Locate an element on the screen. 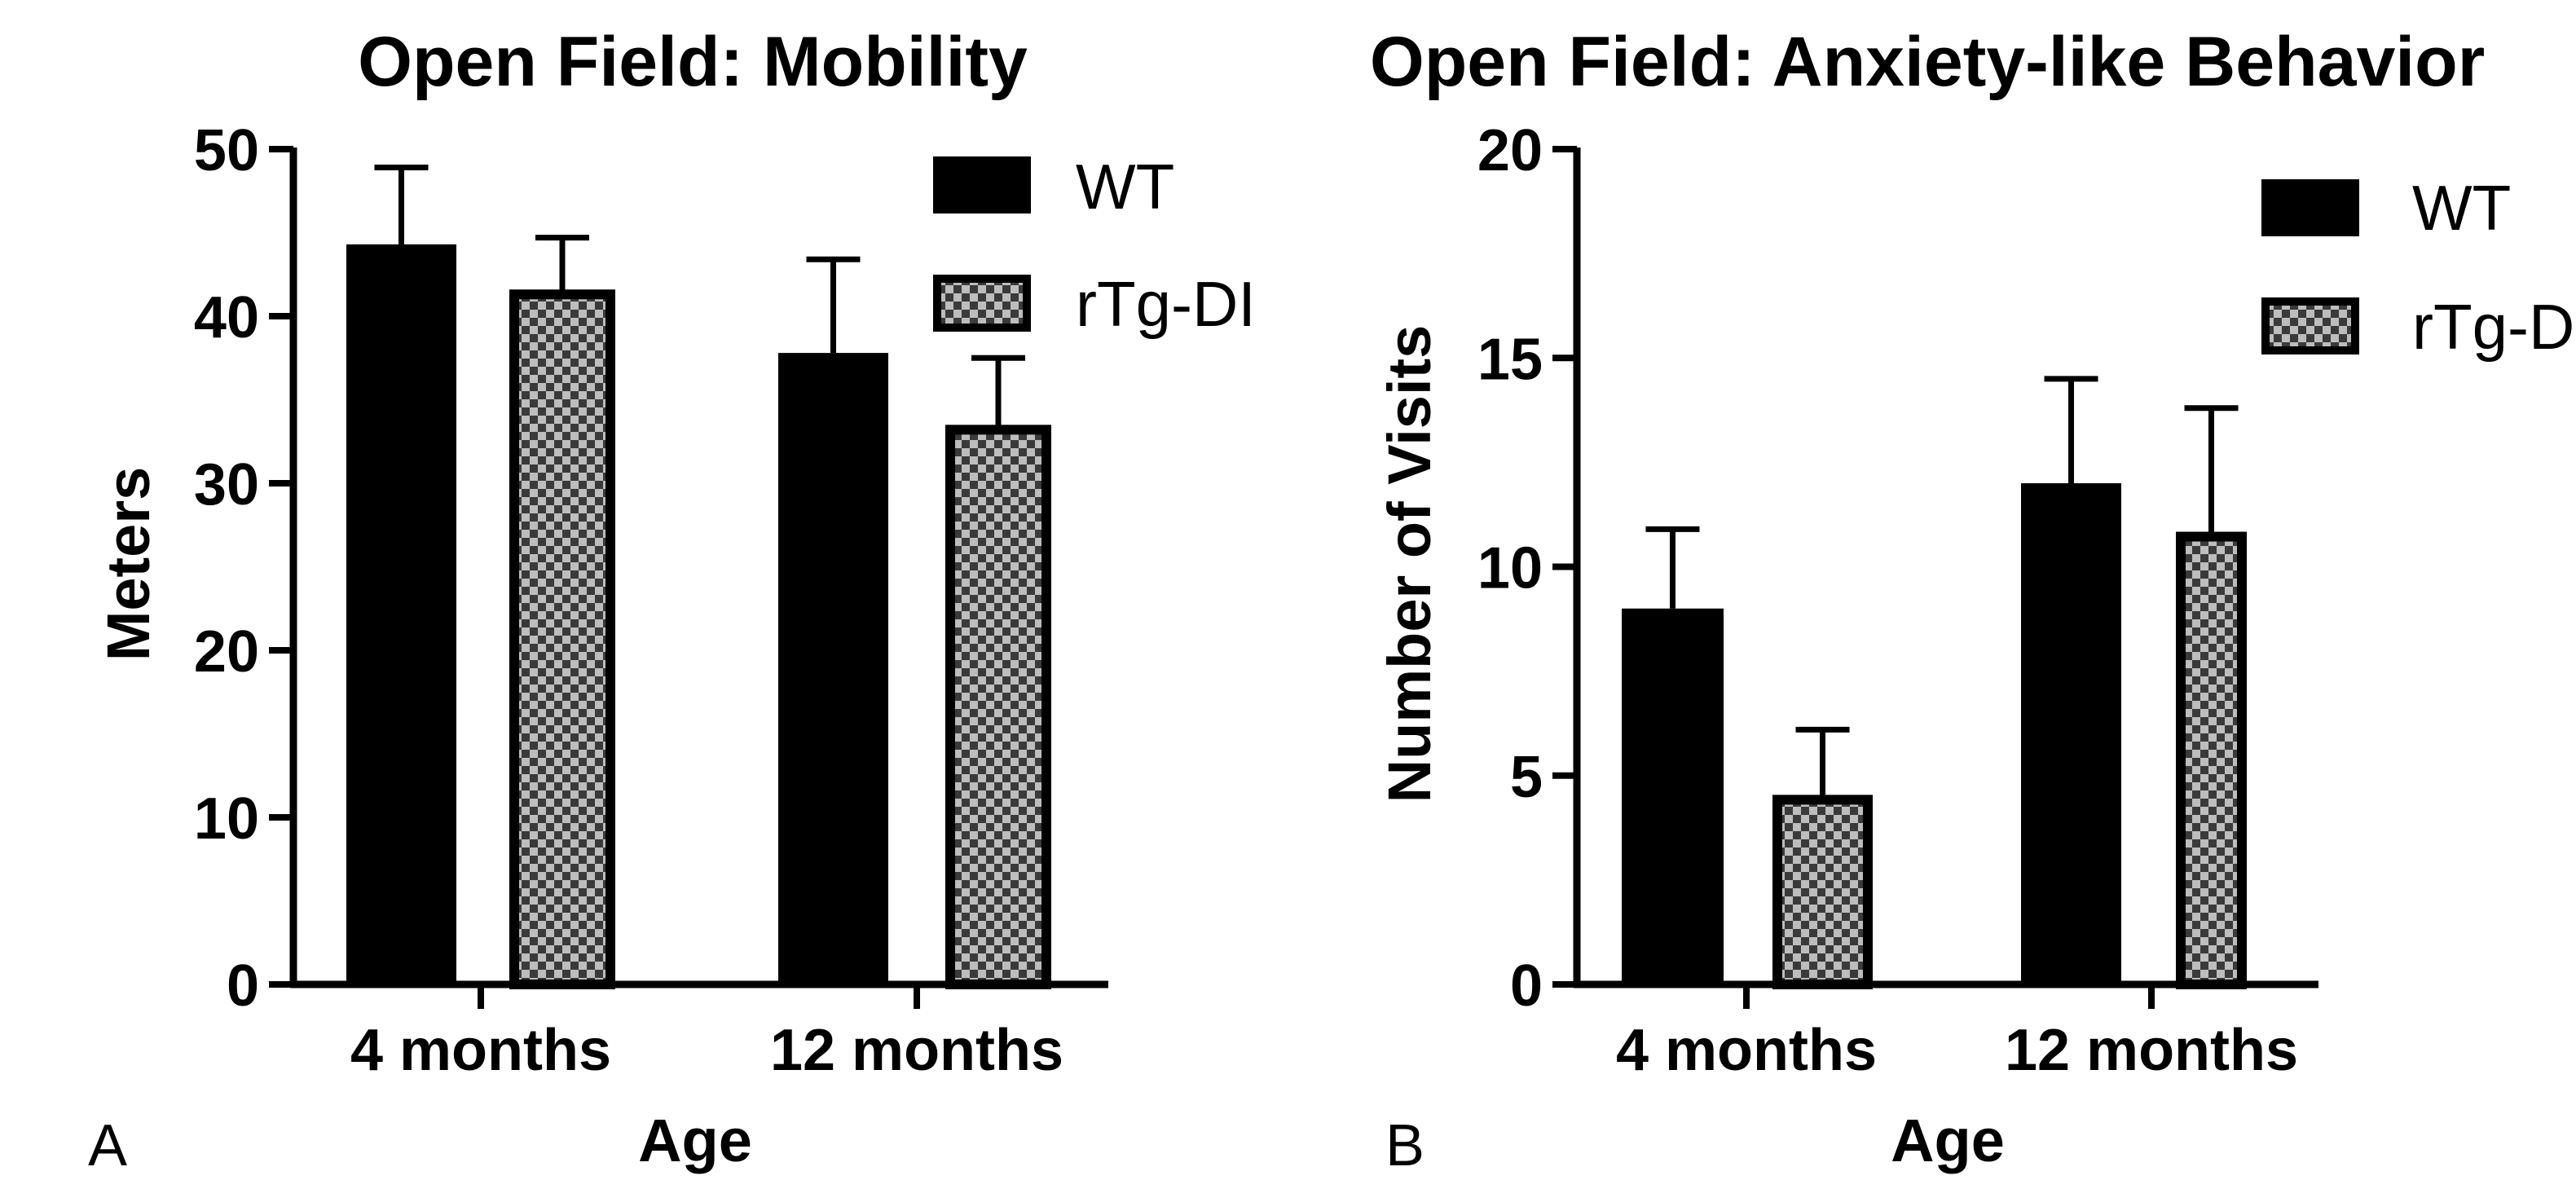 The width and height of the screenshot is (2576, 1202). y-tick-label: 15 is located at coordinates (1510, 360).